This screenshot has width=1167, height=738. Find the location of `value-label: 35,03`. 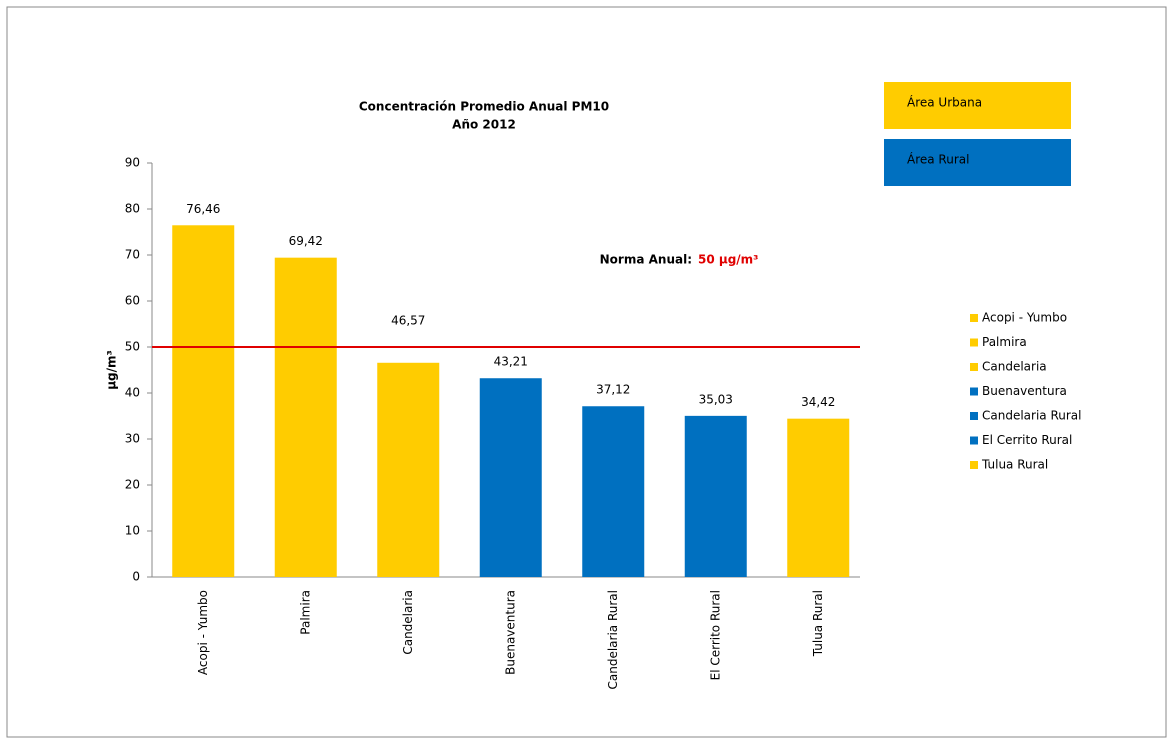

value-label: 35,03 is located at coordinates (716, 399).